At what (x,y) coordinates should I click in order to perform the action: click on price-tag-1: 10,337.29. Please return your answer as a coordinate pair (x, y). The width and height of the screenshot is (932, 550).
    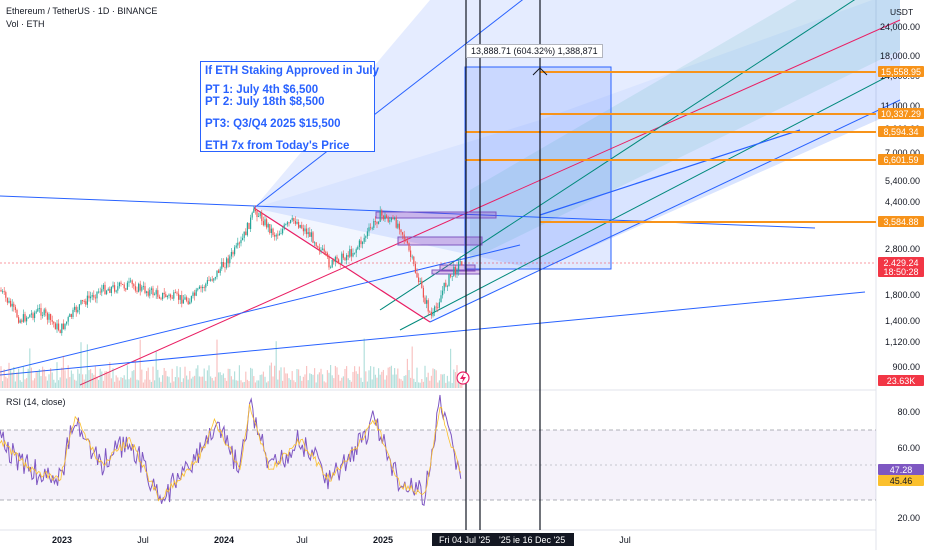
    Looking at the image, I should click on (901, 114).